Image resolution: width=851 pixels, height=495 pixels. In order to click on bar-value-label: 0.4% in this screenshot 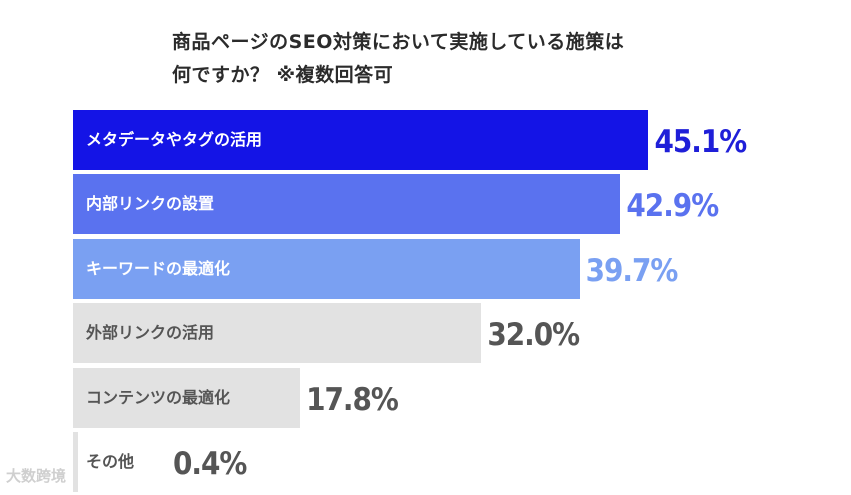, I will do `click(210, 464)`.